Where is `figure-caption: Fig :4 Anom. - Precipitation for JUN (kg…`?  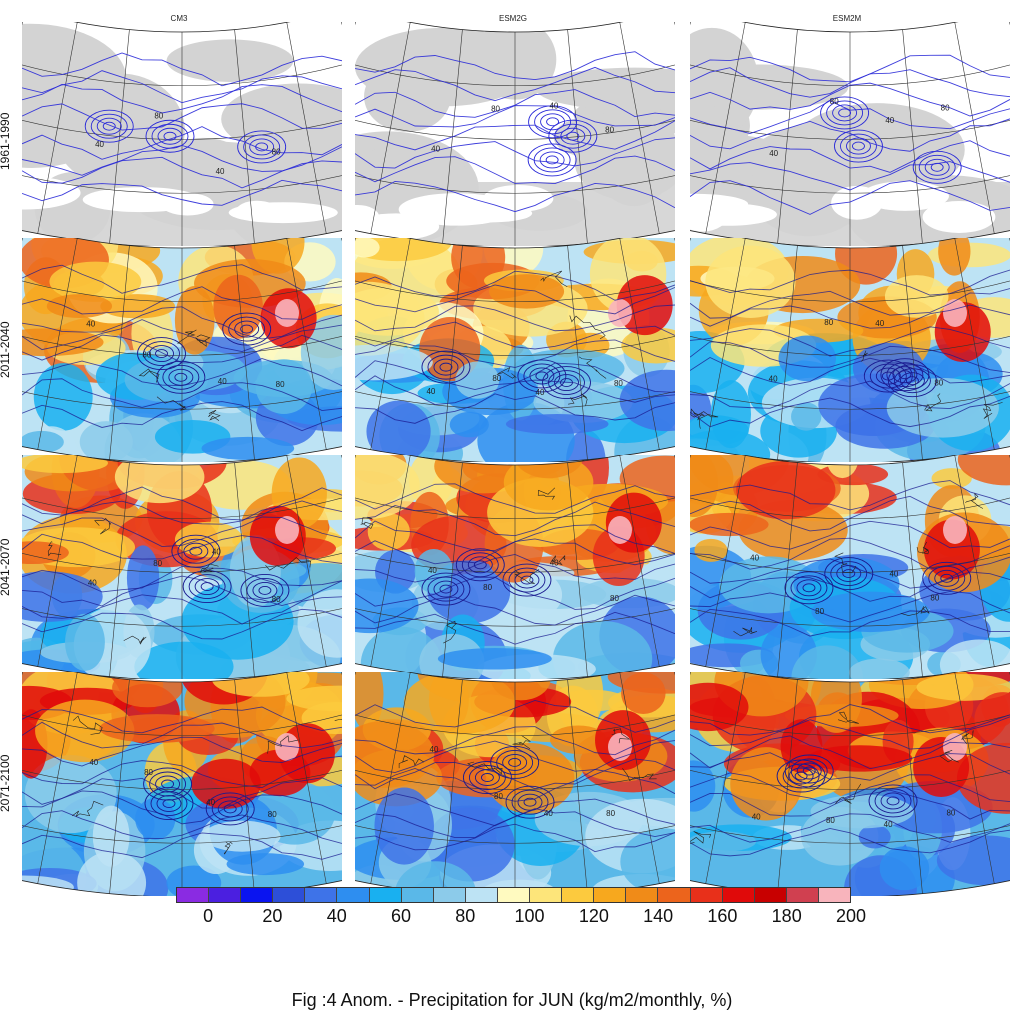 figure-caption: Fig :4 Anom. - Precipitation for JUN (kg… is located at coordinates (512, 1000).